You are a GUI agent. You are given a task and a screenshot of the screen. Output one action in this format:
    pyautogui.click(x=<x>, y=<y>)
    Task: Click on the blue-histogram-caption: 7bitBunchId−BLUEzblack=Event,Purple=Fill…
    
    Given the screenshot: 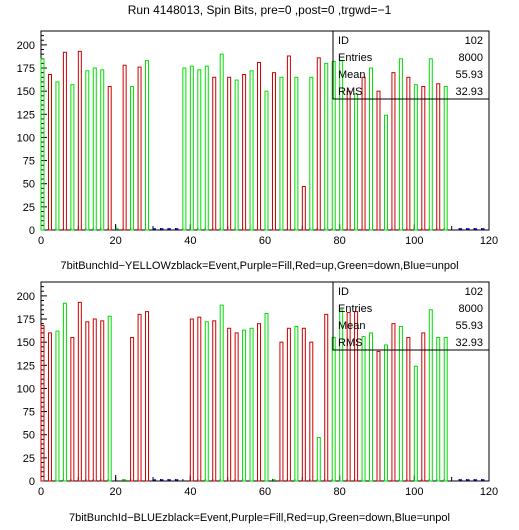 What is the action you would take?
    pyautogui.click(x=259, y=518)
    